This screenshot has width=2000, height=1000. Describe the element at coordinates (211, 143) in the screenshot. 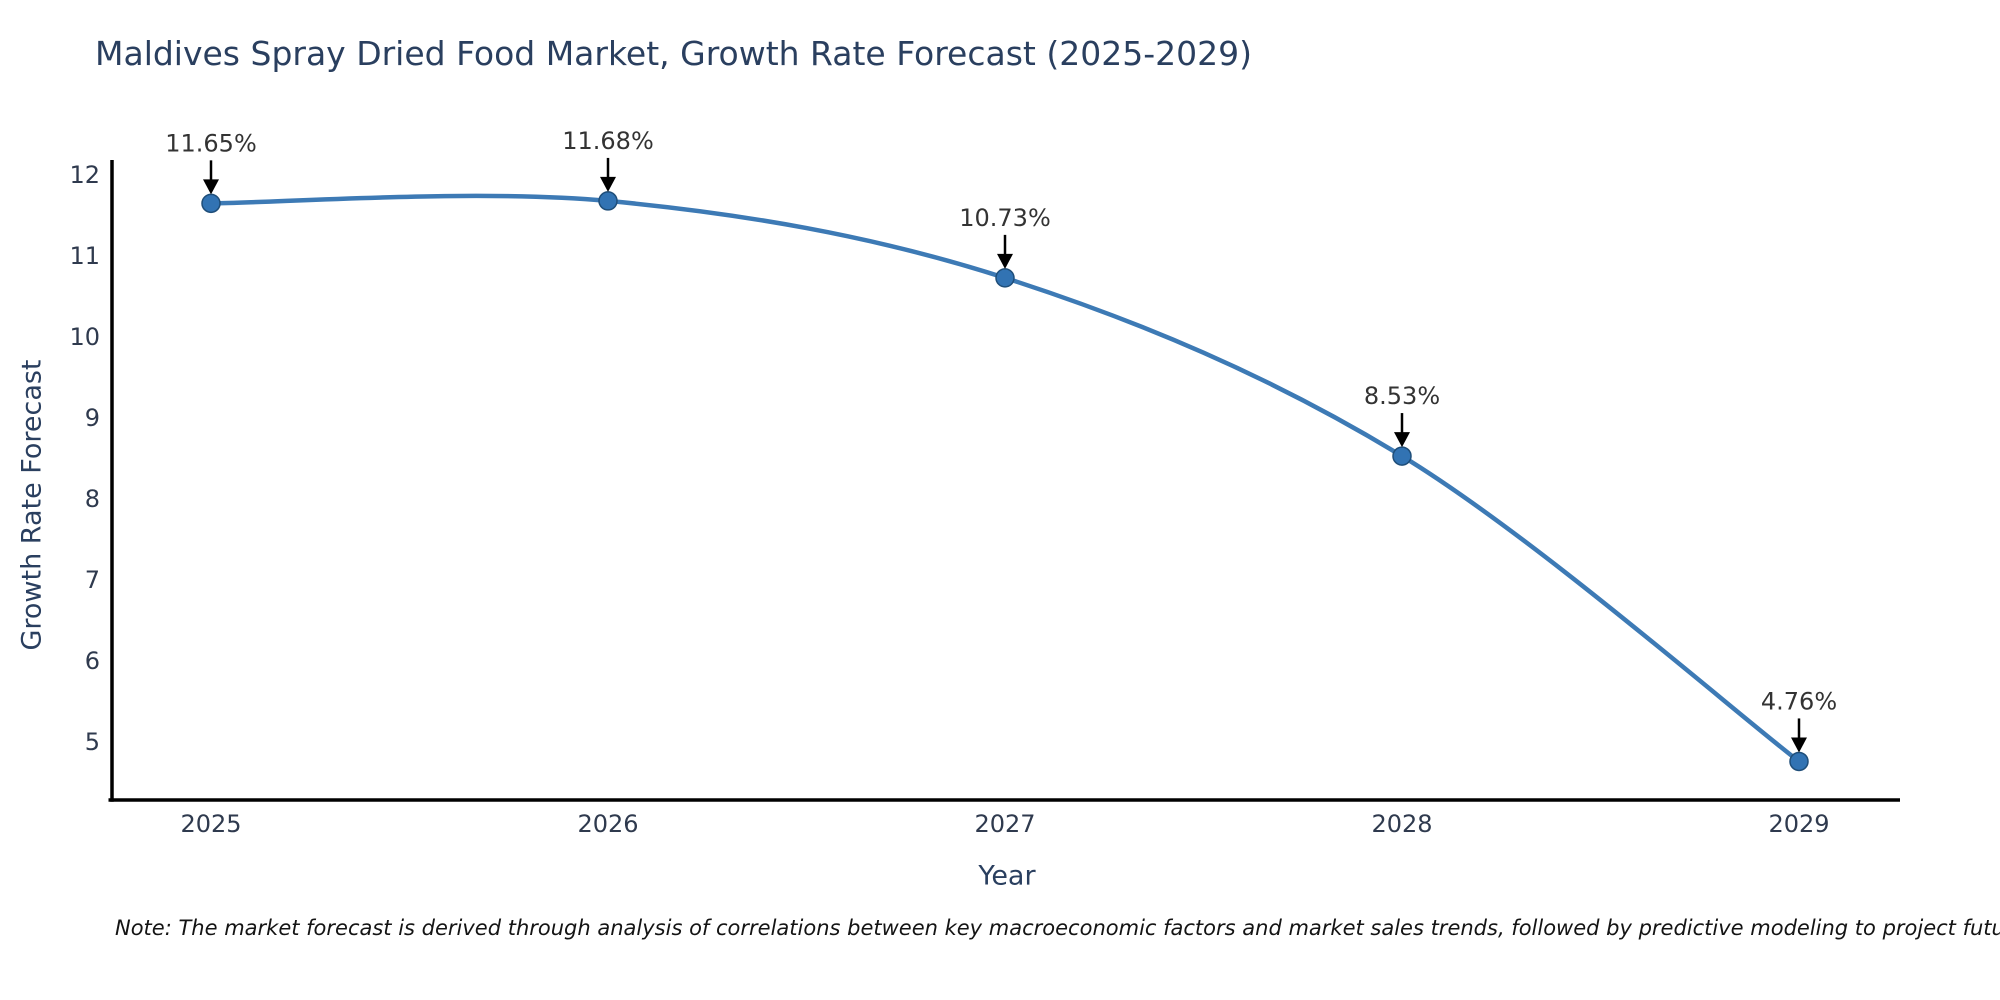

I see `point-value-label: 11.65%` at that location.